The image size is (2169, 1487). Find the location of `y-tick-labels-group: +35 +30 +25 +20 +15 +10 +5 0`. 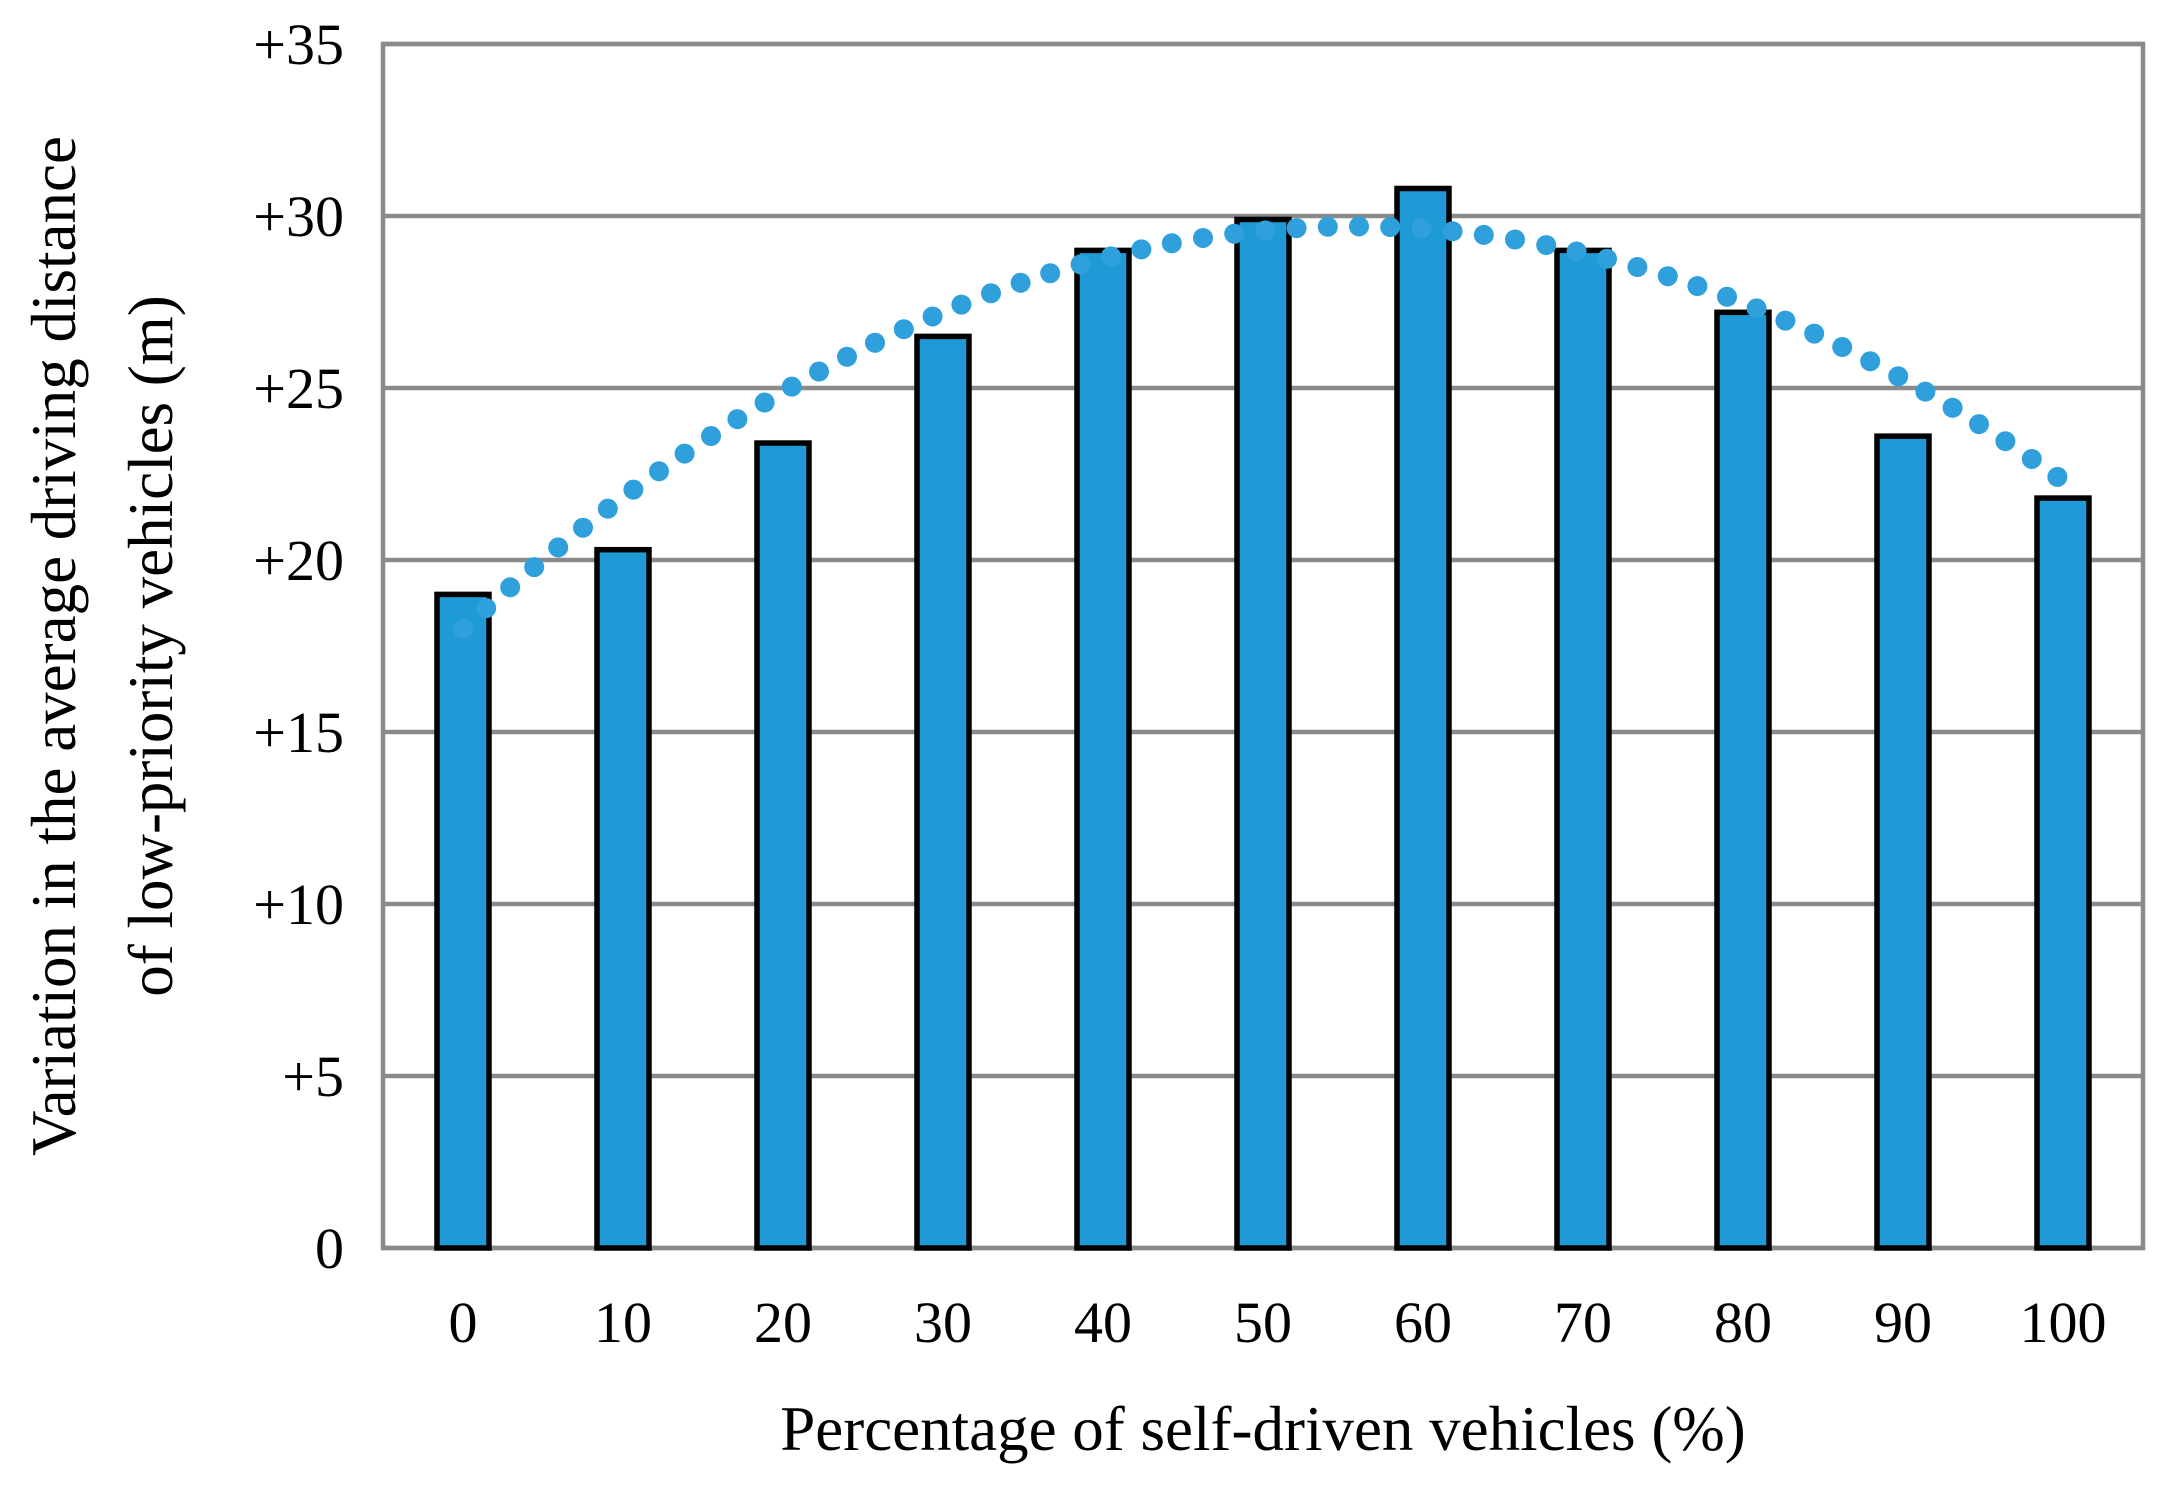

y-tick-labels-group: +35 +30 +25 +20 +15 +10 +5 0 is located at coordinates (298, 646).